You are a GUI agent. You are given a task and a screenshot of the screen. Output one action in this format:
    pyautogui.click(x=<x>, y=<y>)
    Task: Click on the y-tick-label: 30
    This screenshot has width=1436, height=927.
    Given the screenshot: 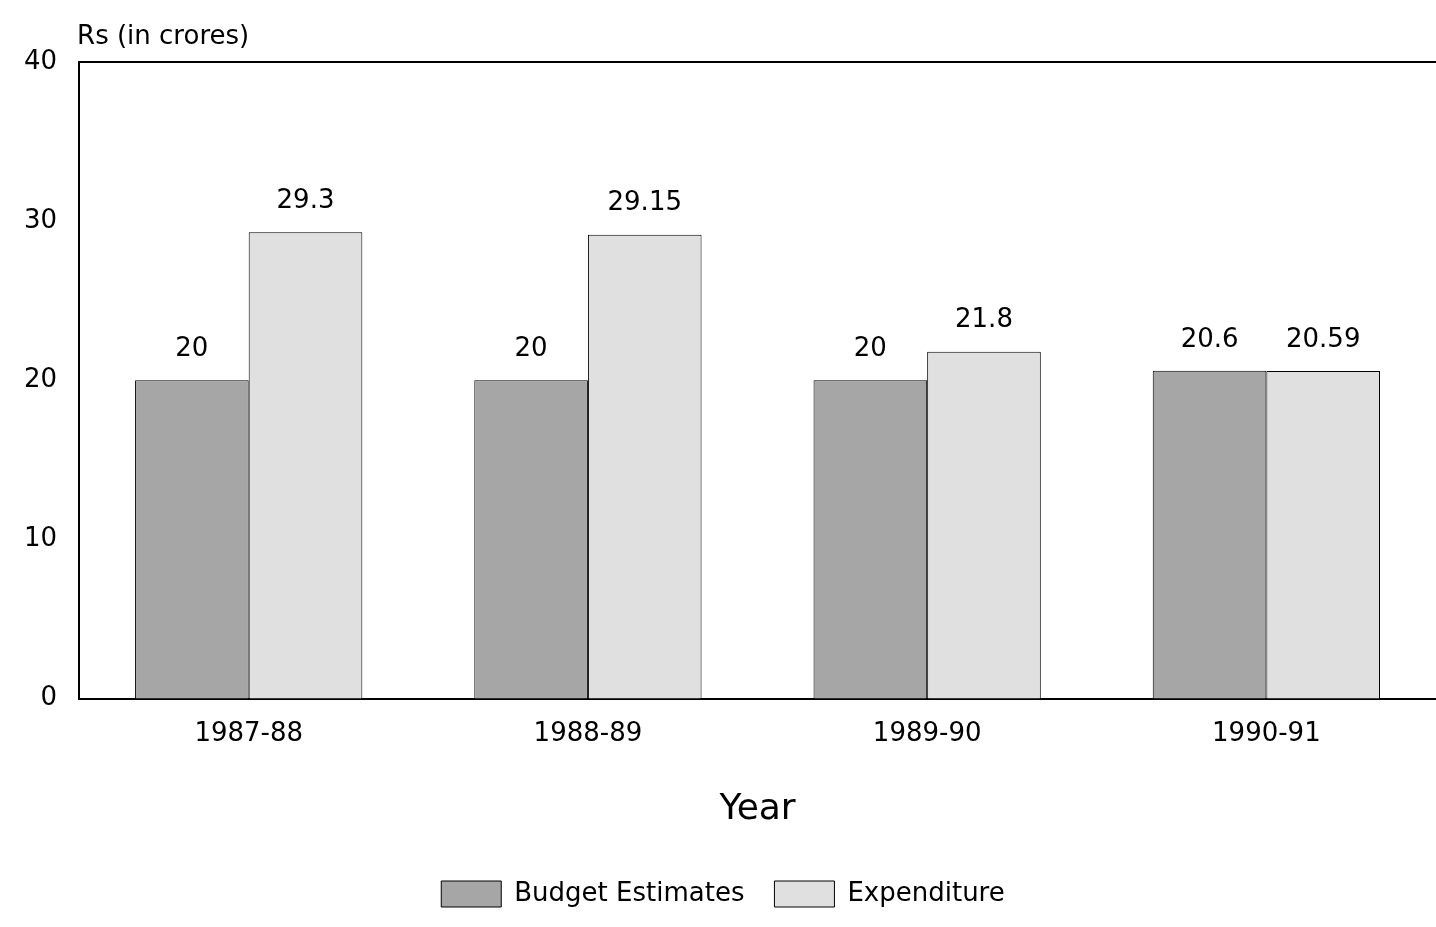 What is the action you would take?
    pyautogui.click(x=40, y=218)
    